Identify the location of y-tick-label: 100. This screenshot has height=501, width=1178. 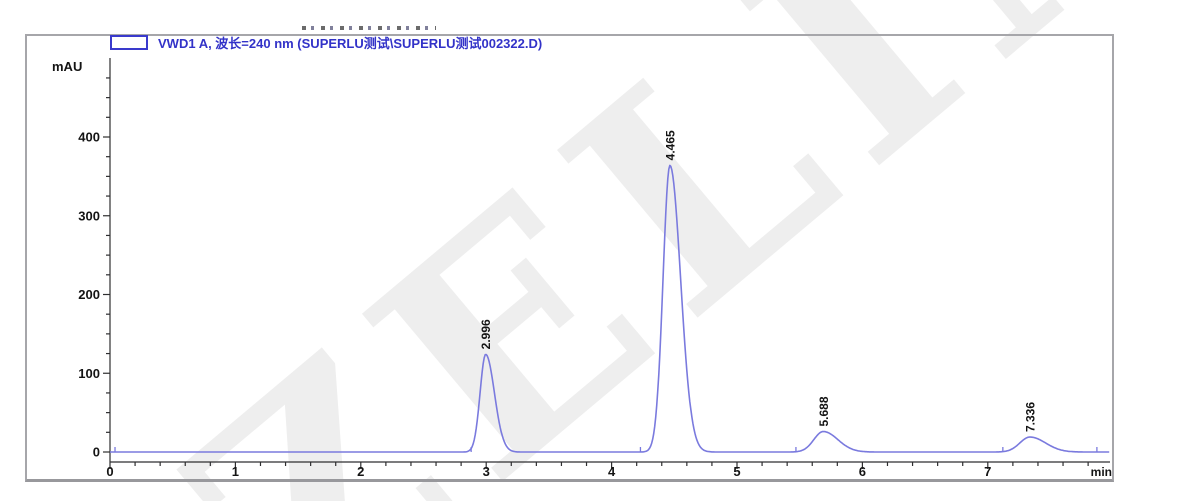
(89, 373).